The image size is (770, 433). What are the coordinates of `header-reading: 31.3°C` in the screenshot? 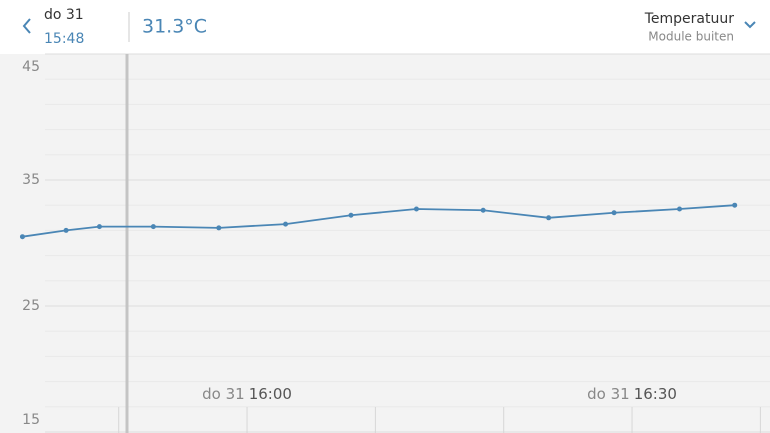 It's located at (174, 27).